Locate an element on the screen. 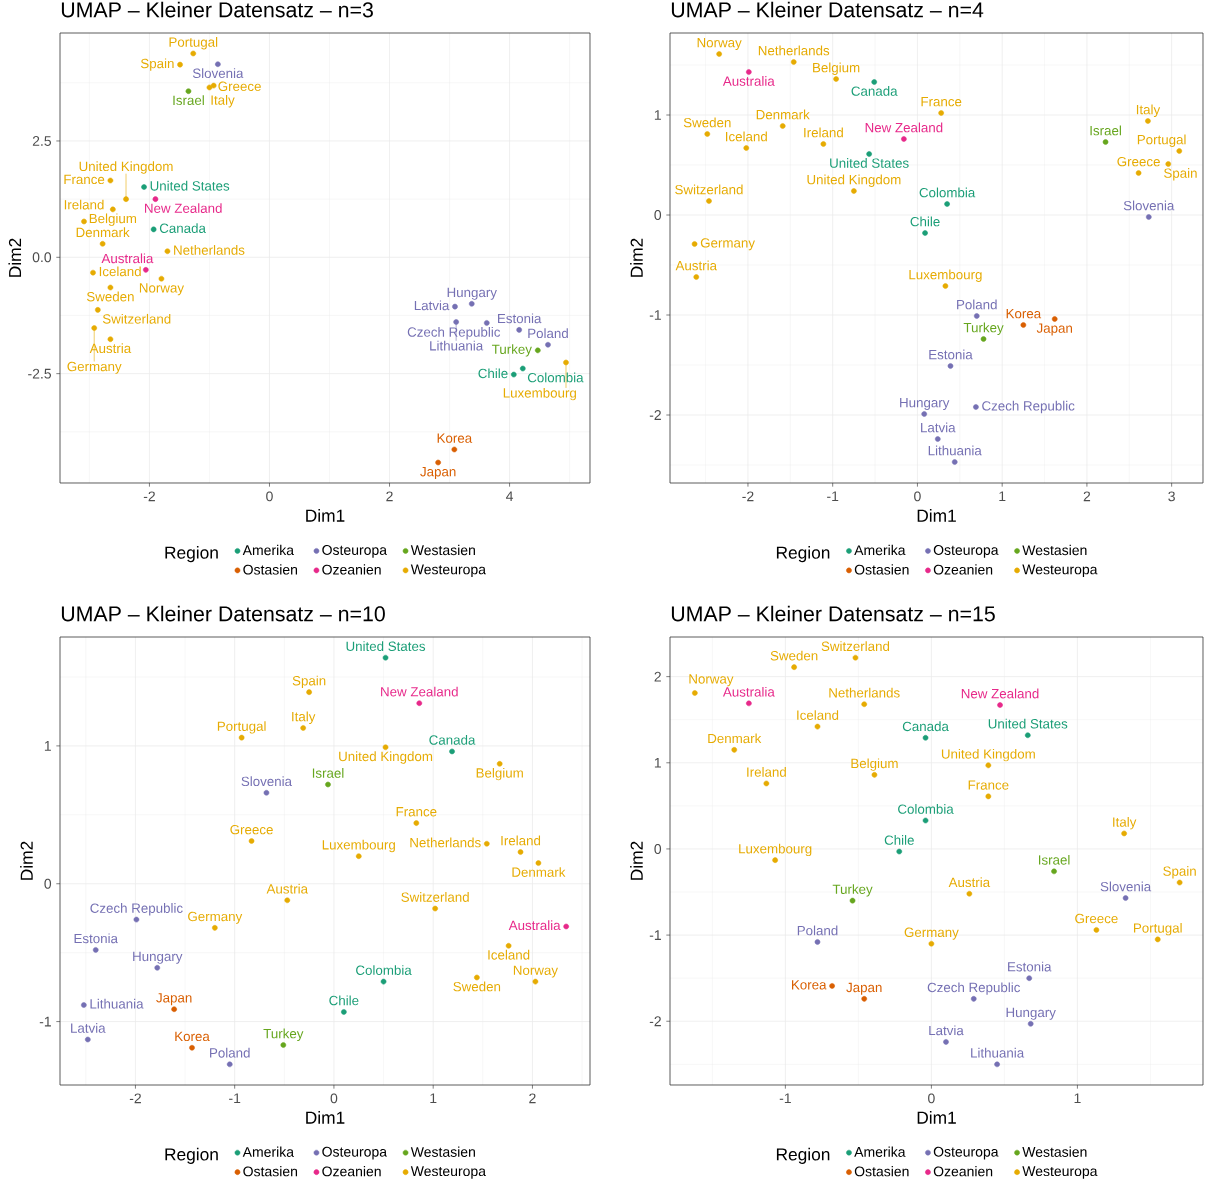  data-label: Switzerland is located at coordinates (136, 318).